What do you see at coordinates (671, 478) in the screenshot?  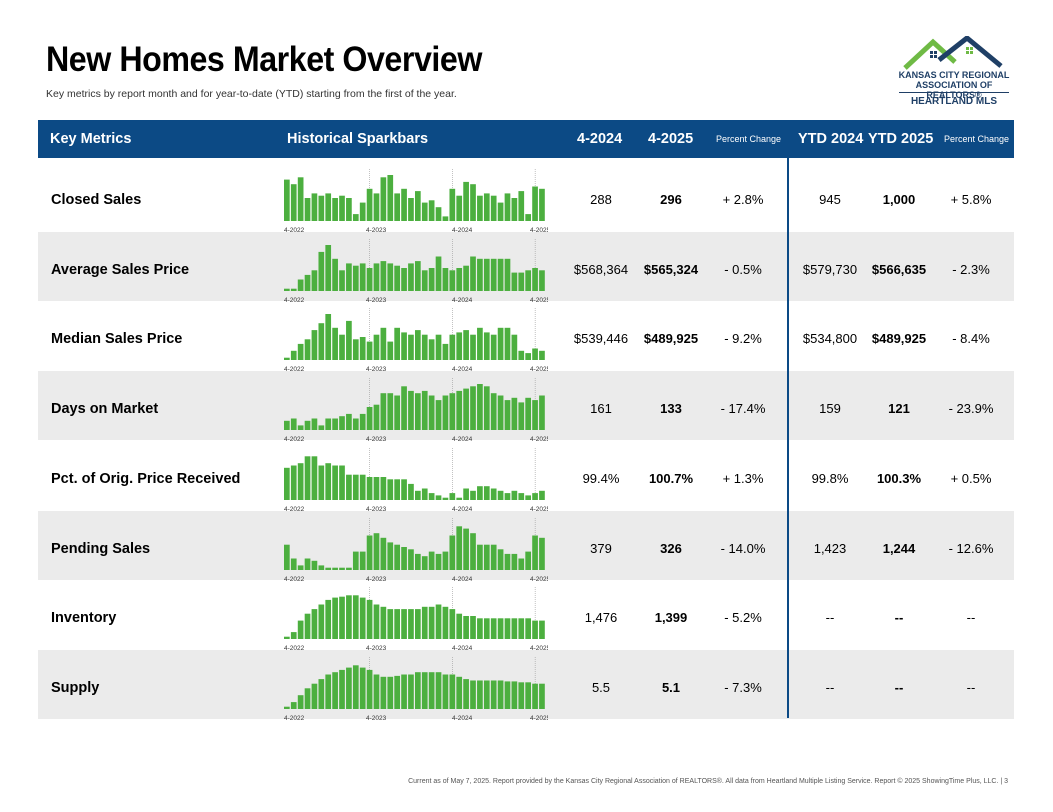 I see `value-2025: 100.7%` at bounding box center [671, 478].